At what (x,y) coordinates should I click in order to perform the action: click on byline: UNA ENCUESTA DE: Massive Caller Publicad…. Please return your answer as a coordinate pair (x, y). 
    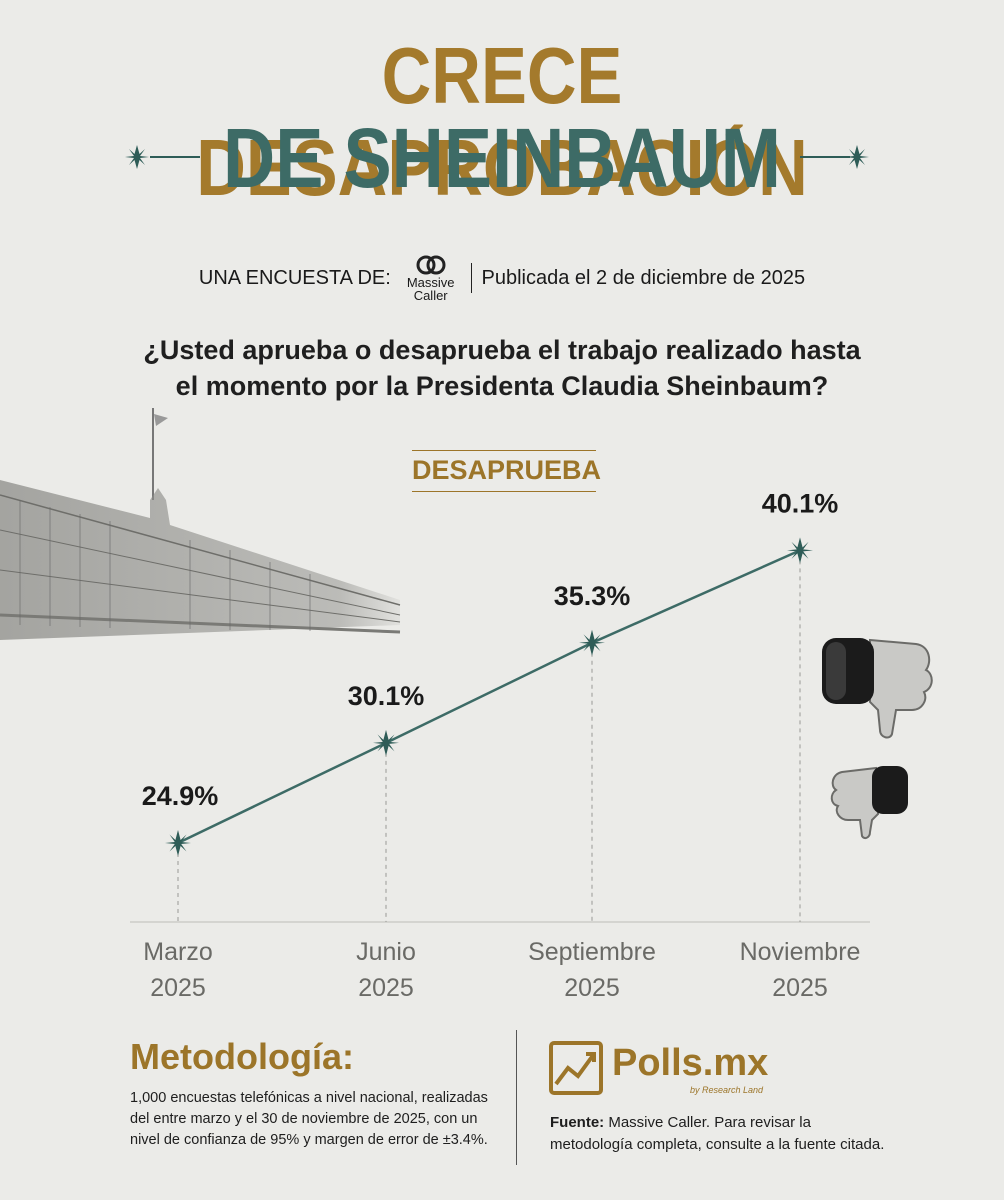
    Looking at the image, I should click on (502, 278).